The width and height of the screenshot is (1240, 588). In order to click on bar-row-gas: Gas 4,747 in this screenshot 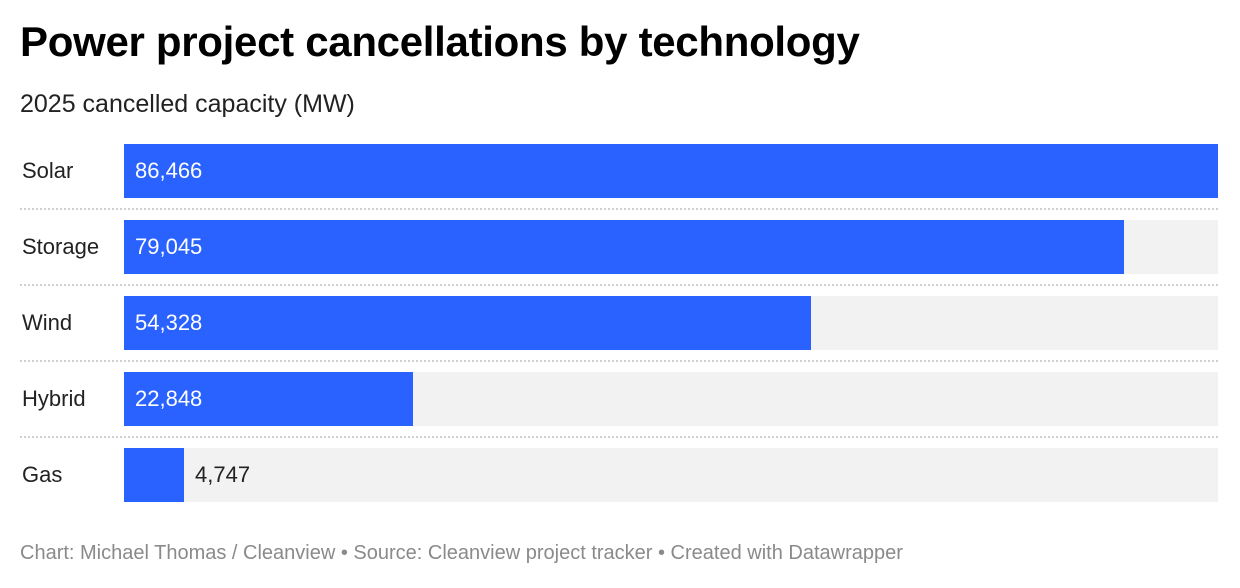, I will do `click(619, 475)`.